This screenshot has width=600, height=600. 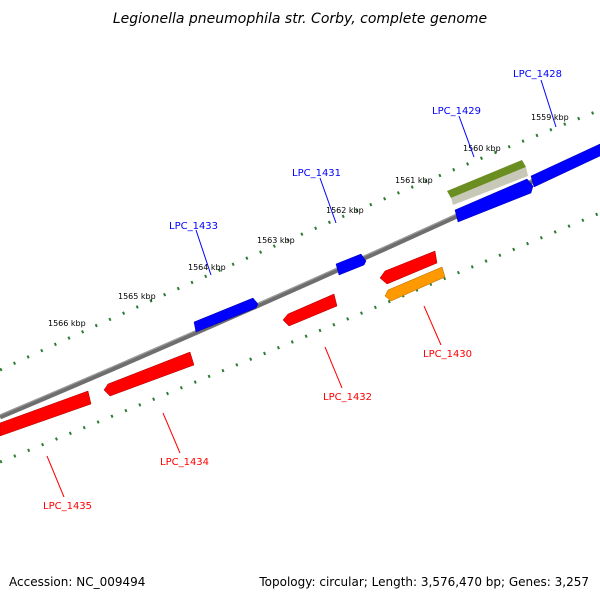 What do you see at coordinates (447, 354) in the screenshot?
I see `gene-label-lpc-1430: LPC_1430` at bounding box center [447, 354].